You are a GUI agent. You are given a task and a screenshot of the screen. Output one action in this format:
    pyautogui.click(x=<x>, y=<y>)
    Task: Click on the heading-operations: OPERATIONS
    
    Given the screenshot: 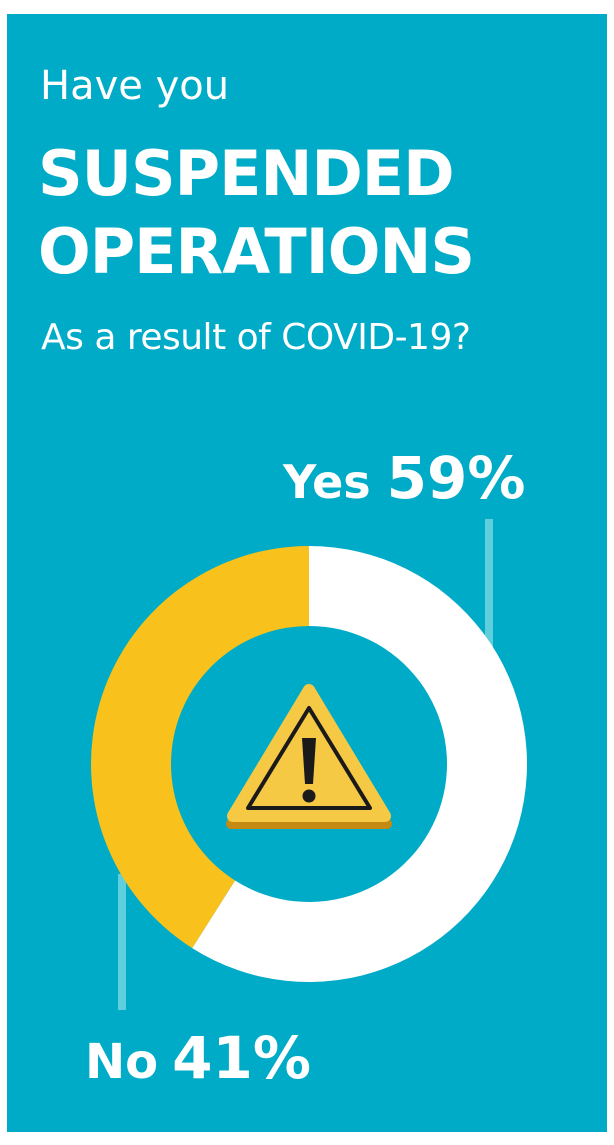 What is the action you would take?
    pyautogui.click(x=256, y=251)
    